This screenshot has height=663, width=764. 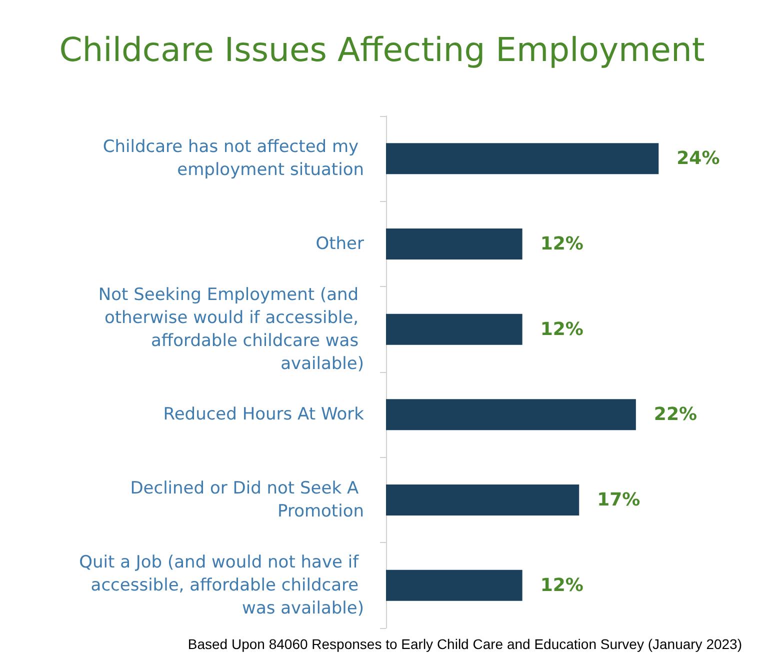 What do you see at coordinates (676, 415) in the screenshot?
I see `data-label: 22%` at bounding box center [676, 415].